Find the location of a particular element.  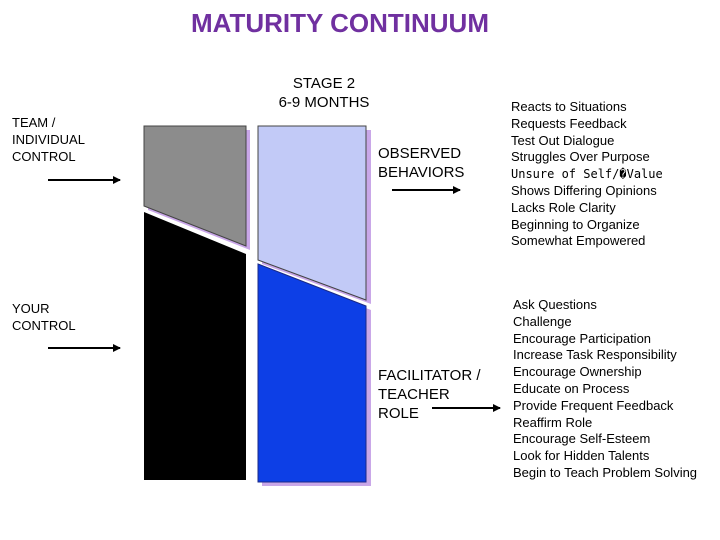

facilitator-role-line: FACILITATOR / is located at coordinates (429, 375).